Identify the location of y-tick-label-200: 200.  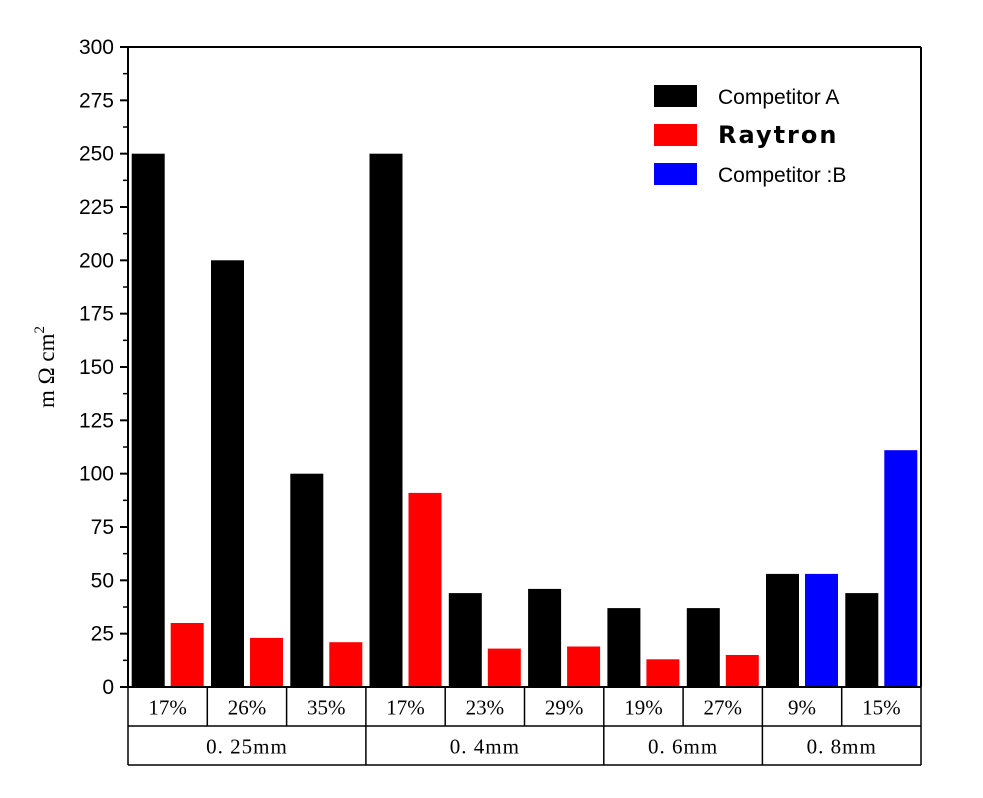
(96, 260).